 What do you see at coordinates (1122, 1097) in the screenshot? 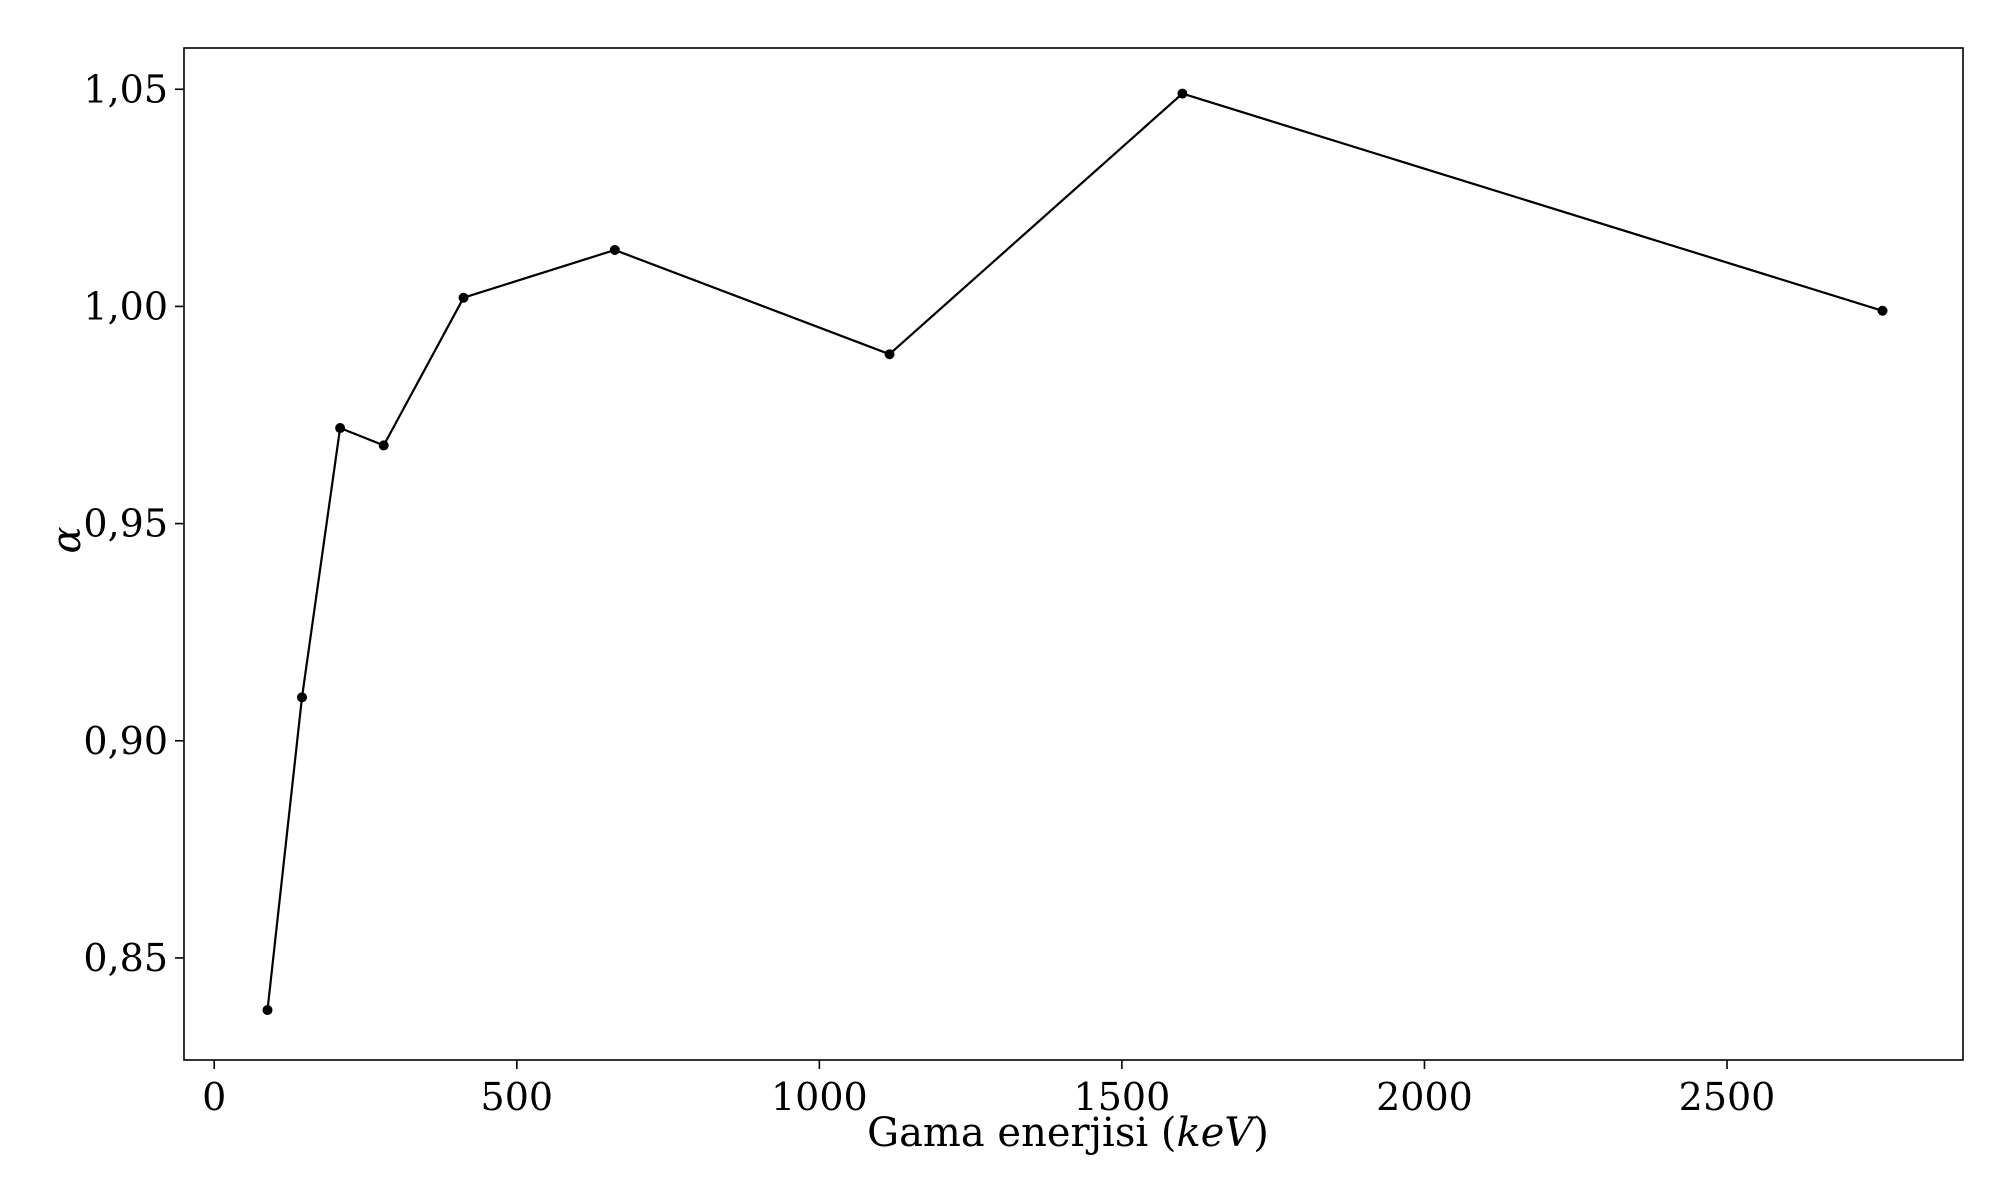
I see `x-tick-label: 1500` at bounding box center [1122, 1097].